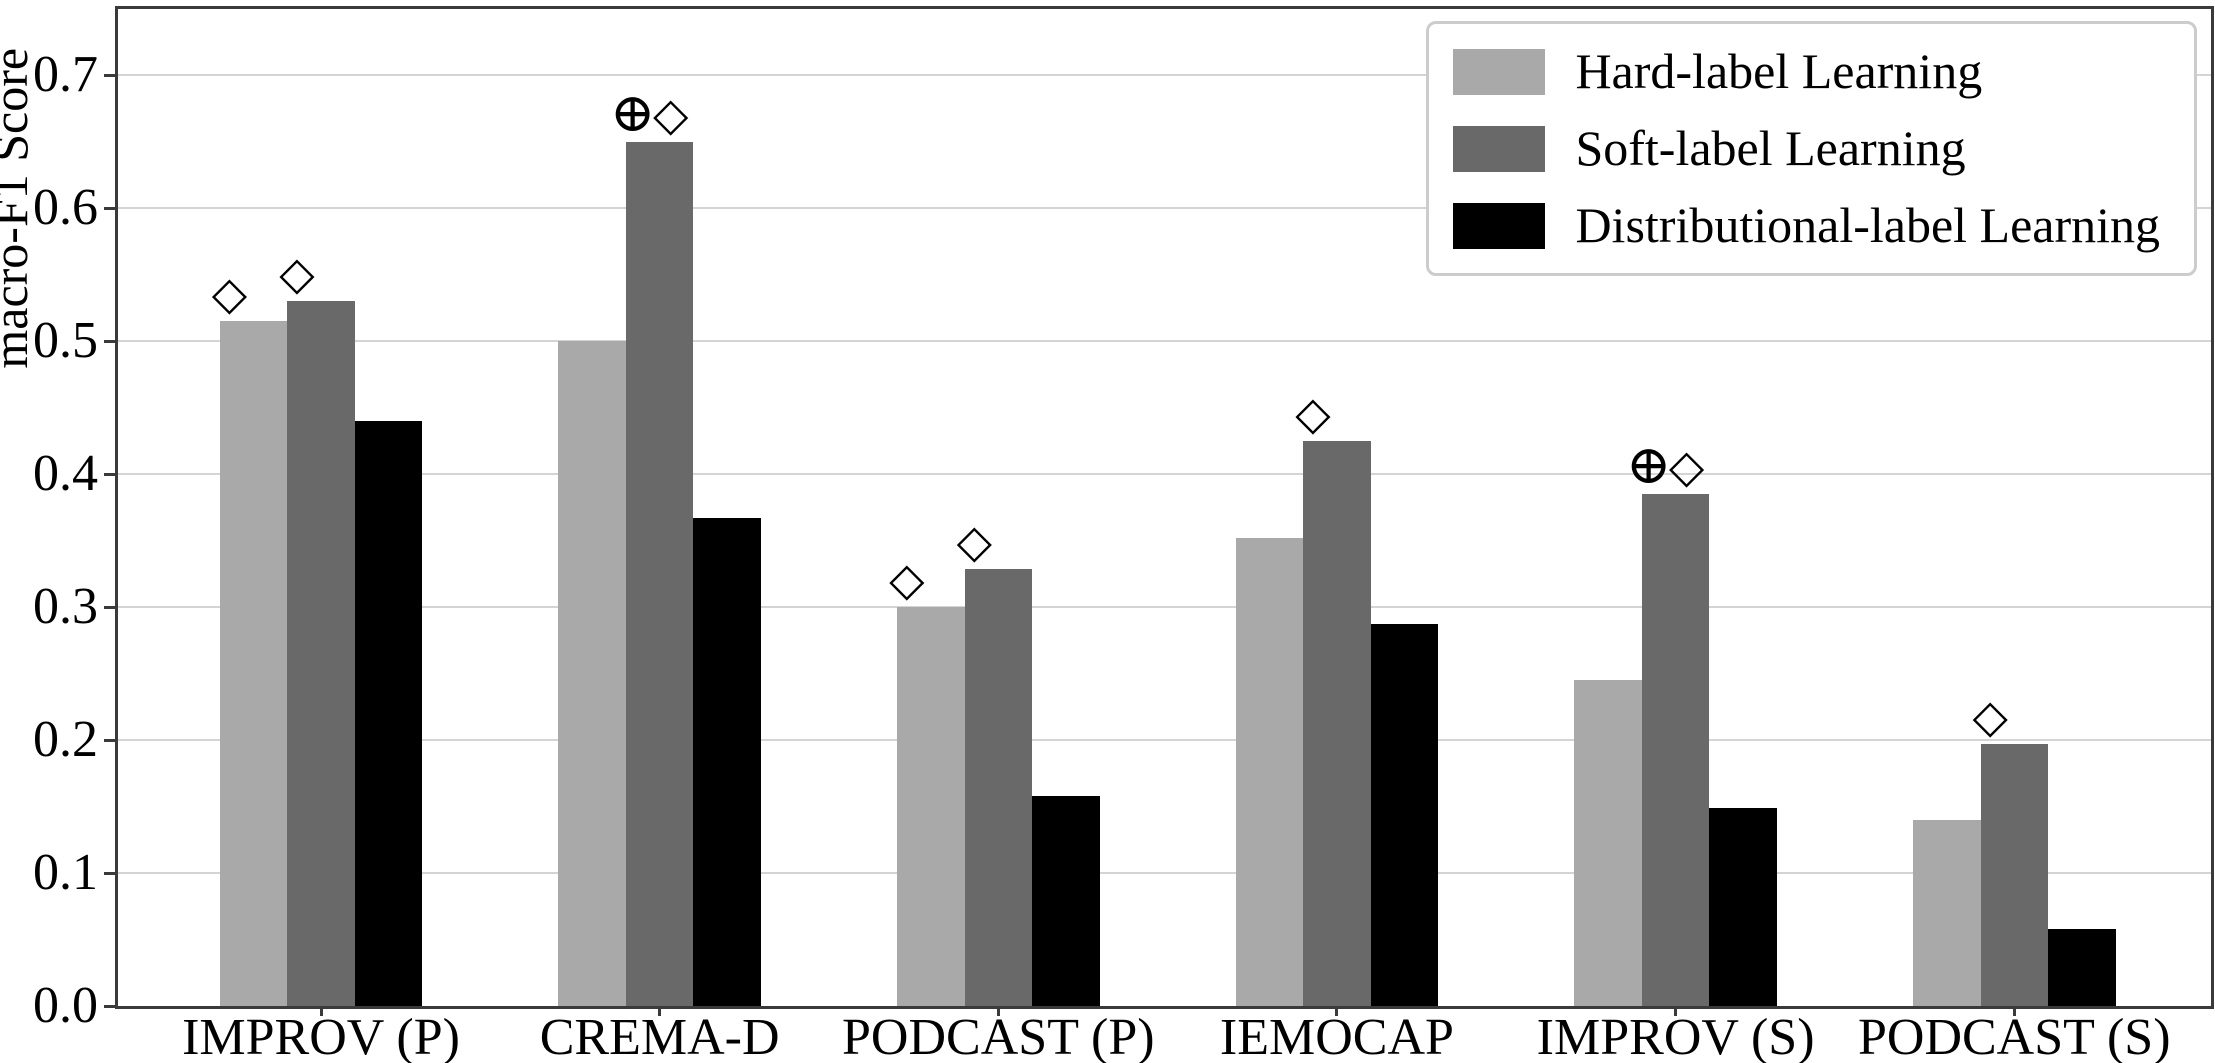  What do you see at coordinates (109, 342) in the screenshot?
I see `y-tick-mark-0.5` at bounding box center [109, 342].